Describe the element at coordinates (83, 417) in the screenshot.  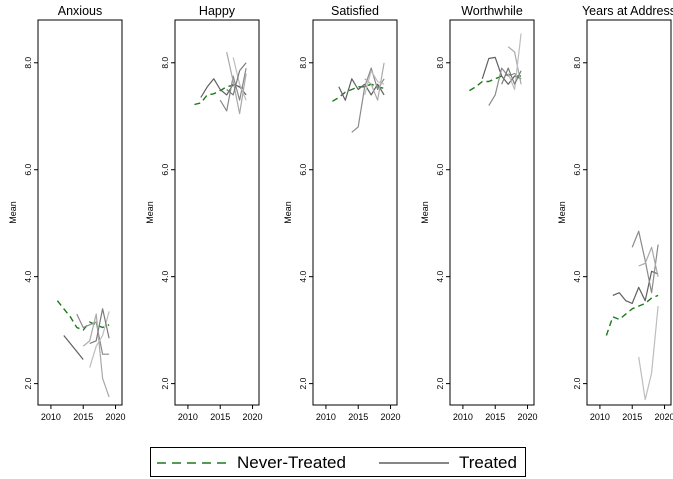
I see `x-tick-label-anxious-2015: 2015` at that location.